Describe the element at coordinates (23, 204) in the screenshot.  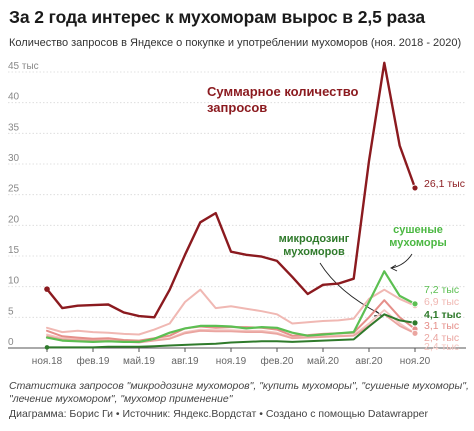
I see `y-axis-ticks: 0 5 10 15 20 25 30 35 40 45 тыс` at that location.